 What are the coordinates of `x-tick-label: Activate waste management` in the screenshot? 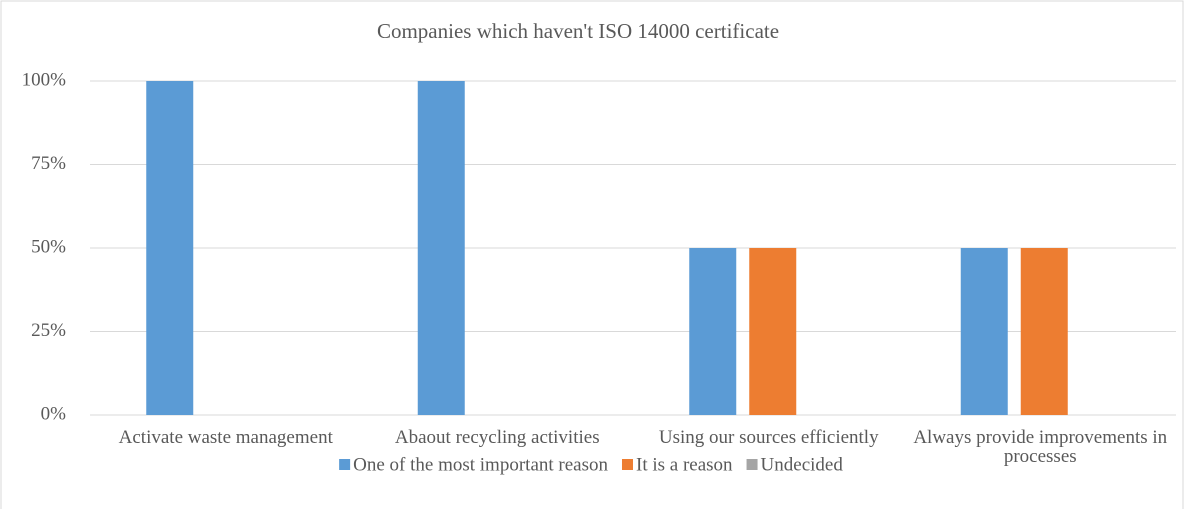 It's located at (225, 438).